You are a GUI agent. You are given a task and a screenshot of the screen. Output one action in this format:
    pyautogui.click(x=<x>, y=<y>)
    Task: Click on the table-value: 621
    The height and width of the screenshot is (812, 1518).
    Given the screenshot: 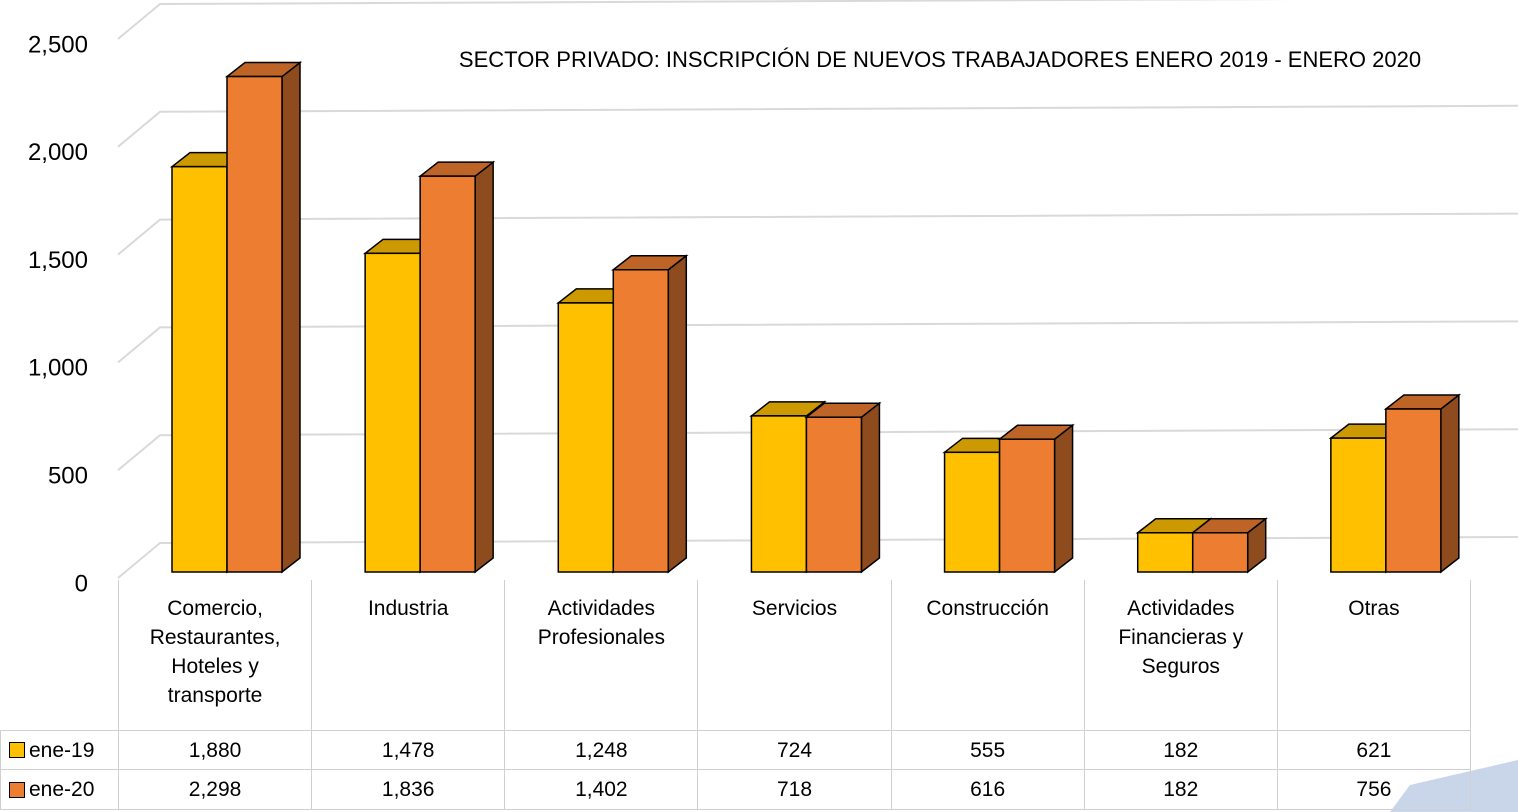 What is the action you would take?
    pyautogui.click(x=1373, y=750)
    